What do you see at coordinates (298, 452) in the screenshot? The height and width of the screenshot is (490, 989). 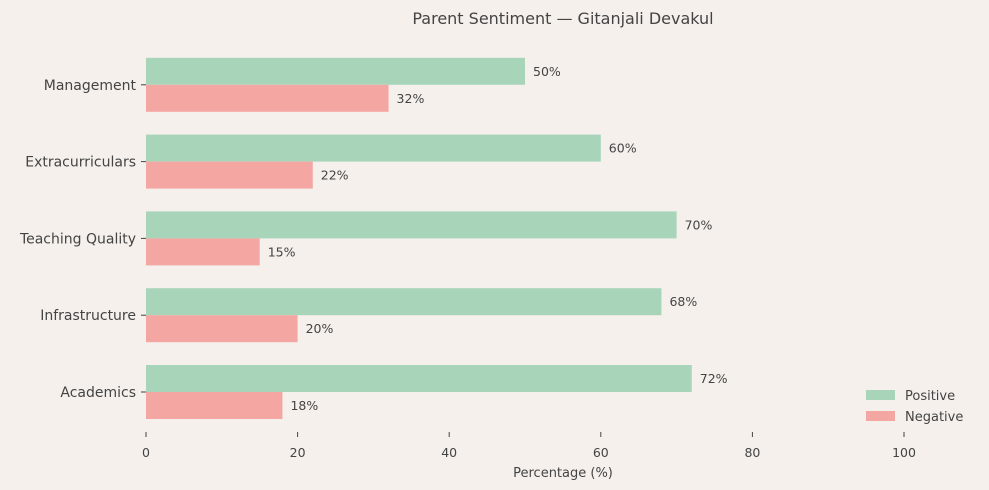 I see `x-tick-label: 20` at bounding box center [298, 452].